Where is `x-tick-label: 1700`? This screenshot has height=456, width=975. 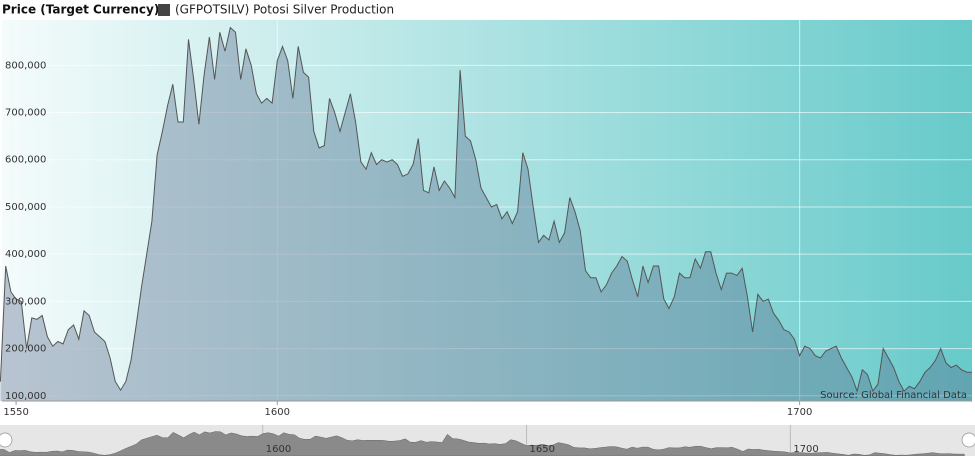 x-tick-label: 1700 is located at coordinates (799, 412).